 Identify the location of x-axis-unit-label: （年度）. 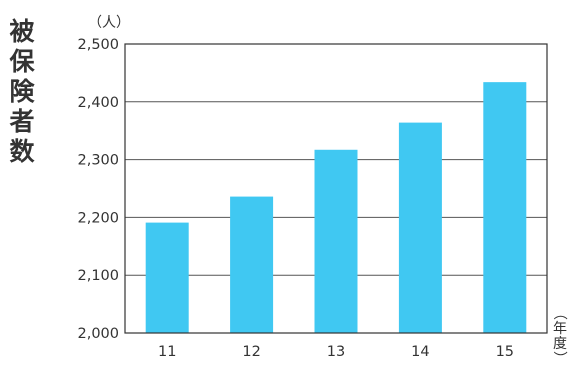
(559, 335).